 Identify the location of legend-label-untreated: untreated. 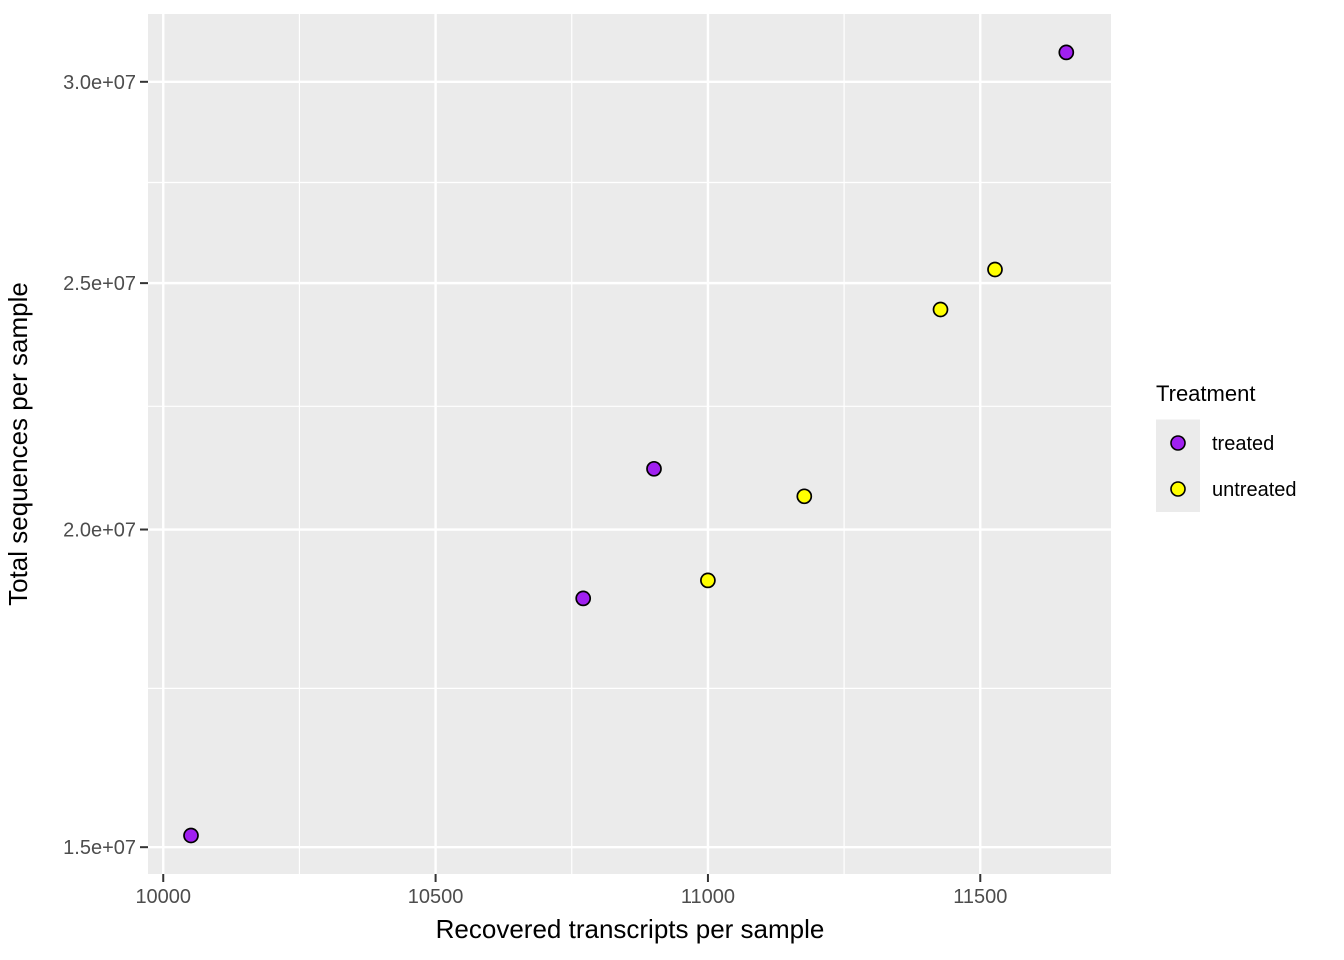
(1254, 490).